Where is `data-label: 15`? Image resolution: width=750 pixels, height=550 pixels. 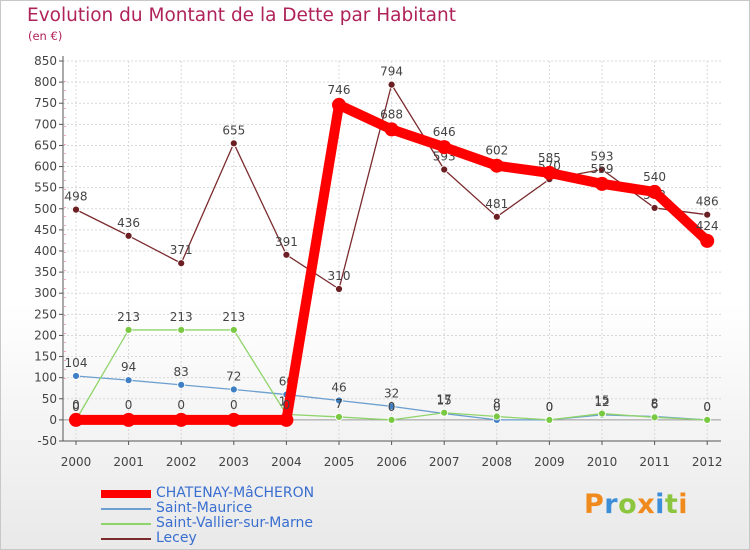 data-label: 15 is located at coordinates (601, 401).